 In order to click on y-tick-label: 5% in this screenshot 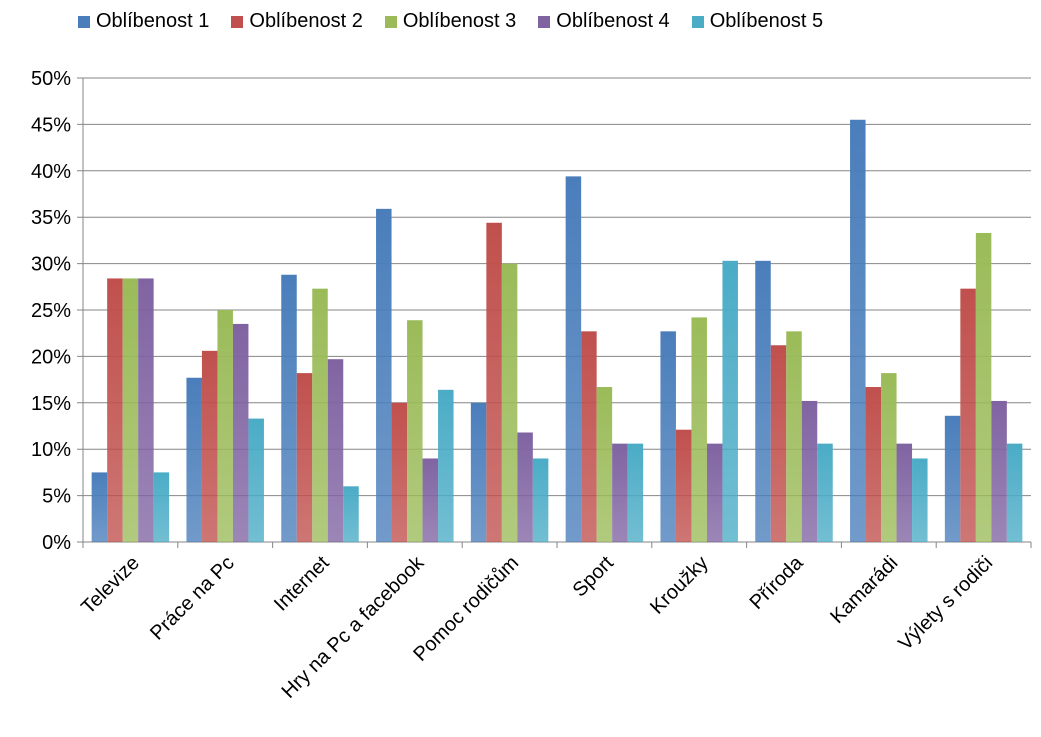, I will do `click(56, 497)`.